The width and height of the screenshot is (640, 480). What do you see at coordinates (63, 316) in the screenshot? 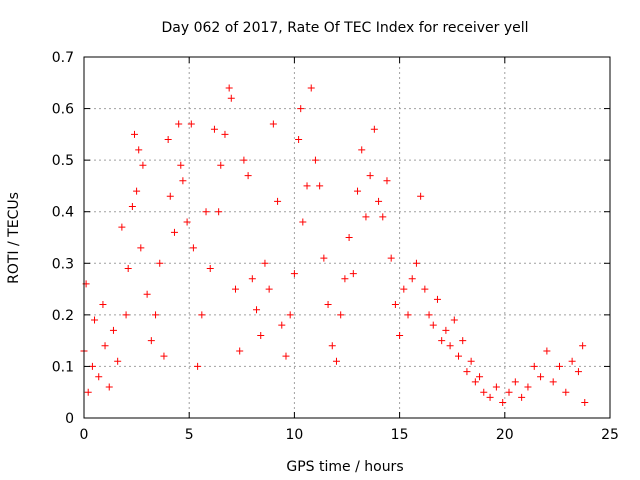
I see `y-tick-label: 0.2` at bounding box center [63, 316].